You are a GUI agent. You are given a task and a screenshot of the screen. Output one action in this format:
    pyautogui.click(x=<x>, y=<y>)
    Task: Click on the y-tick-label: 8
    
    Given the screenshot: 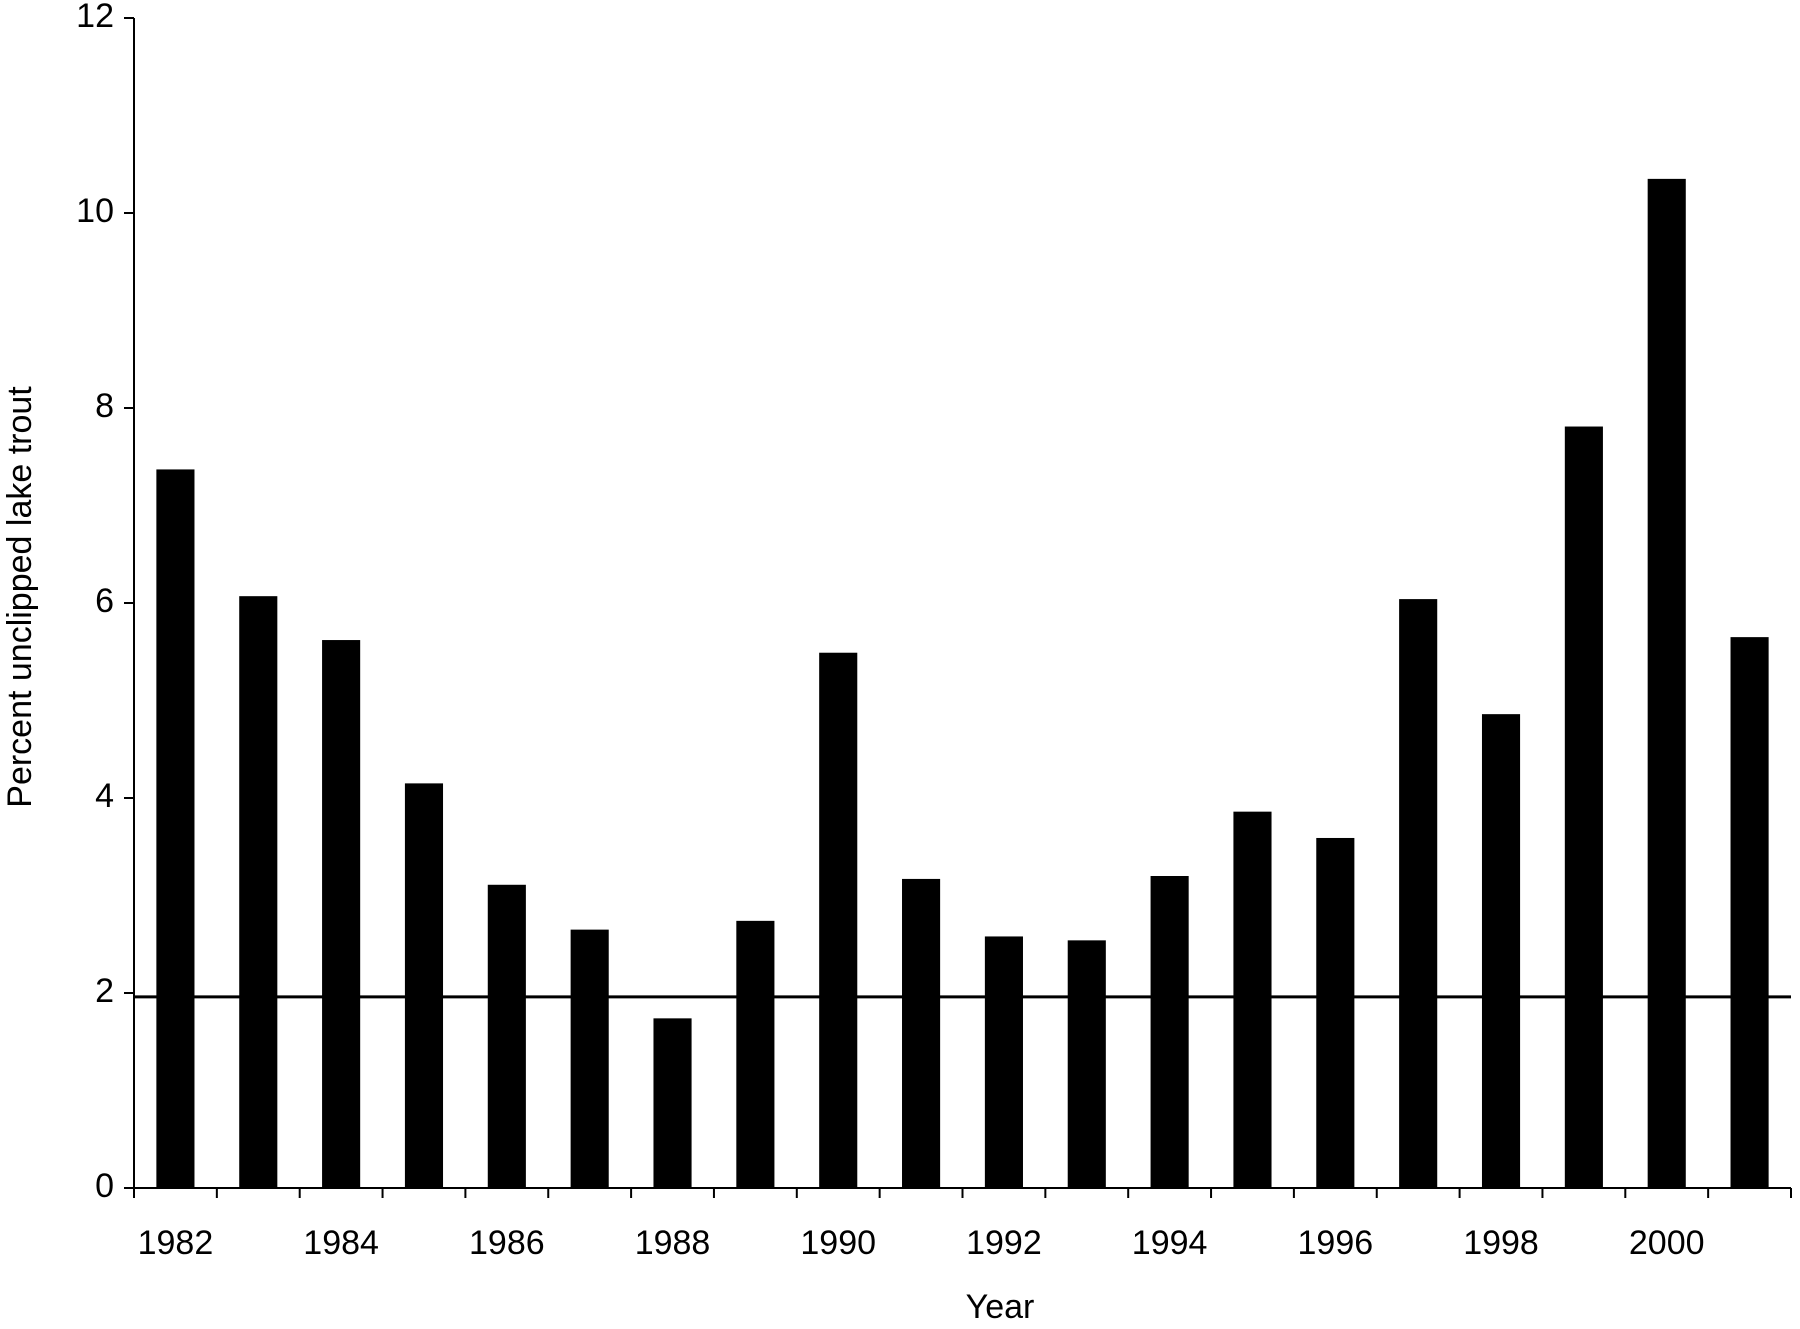 What is the action you would take?
    pyautogui.click(x=104, y=406)
    